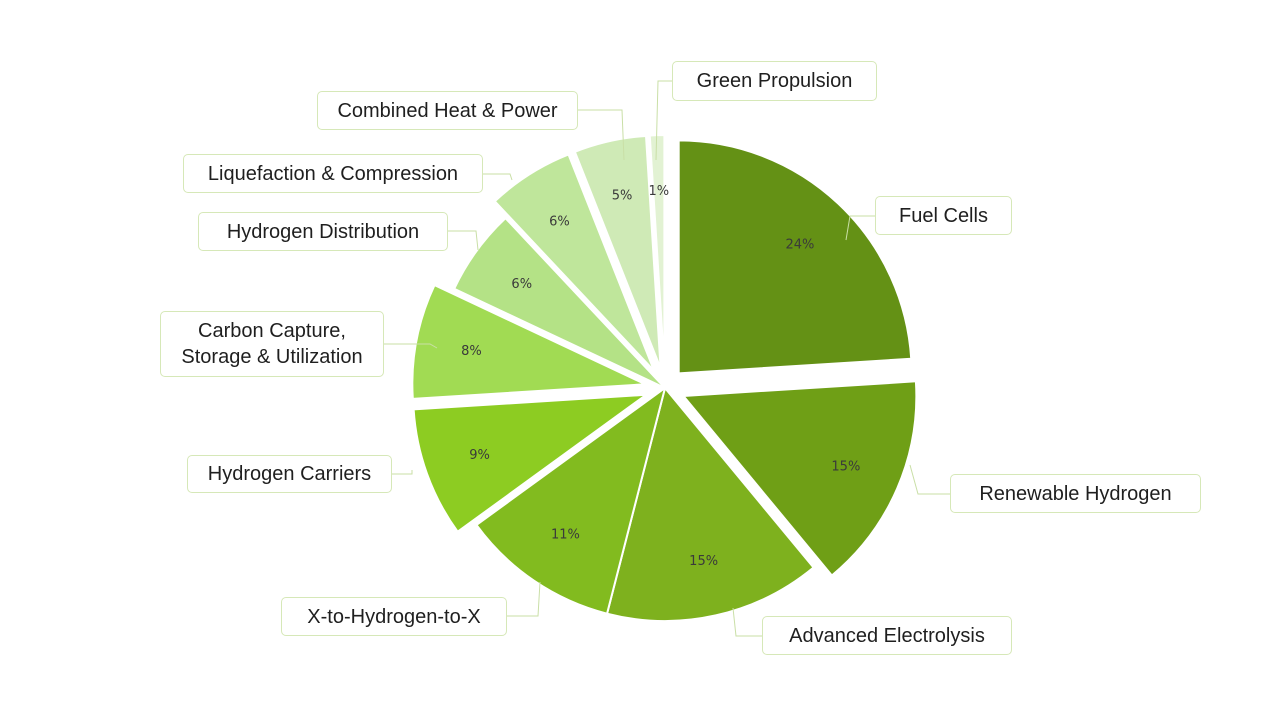 The height and width of the screenshot is (725, 1280). What do you see at coordinates (333, 173) in the screenshot?
I see `category-label: Liquefaction & Compression` at bounding box center [333, 173].